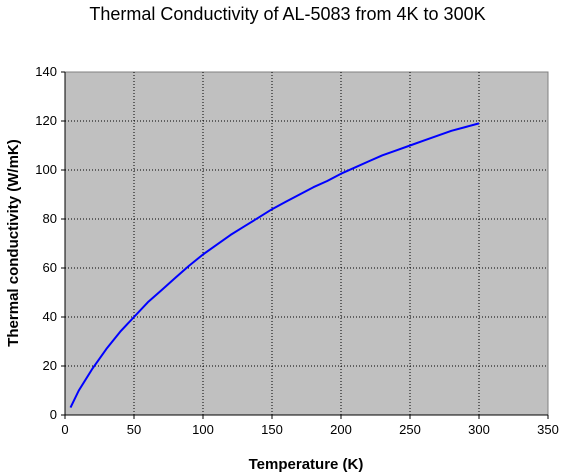 The image size is (575, 475). What do you see at coordinates (46, 71) in the screenshot?
I see `y-tick-label: 140` at bounding box center [46, 71].